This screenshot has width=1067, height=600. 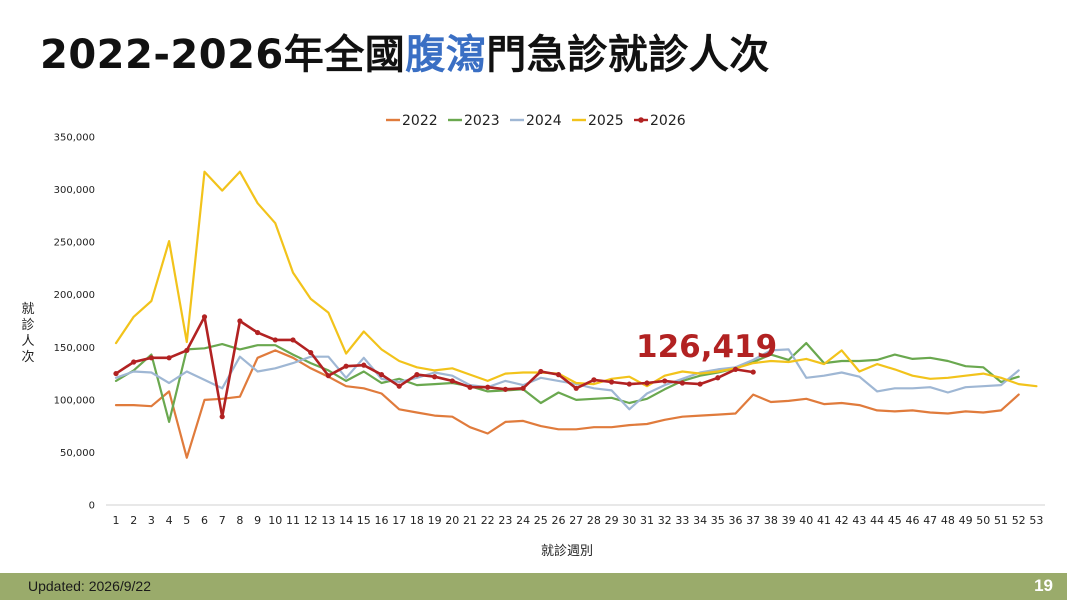 What do you see at coordinates (842, 520) in the screenshot?
I see `x-tick-label: 42` at bounding box center [842, 520].